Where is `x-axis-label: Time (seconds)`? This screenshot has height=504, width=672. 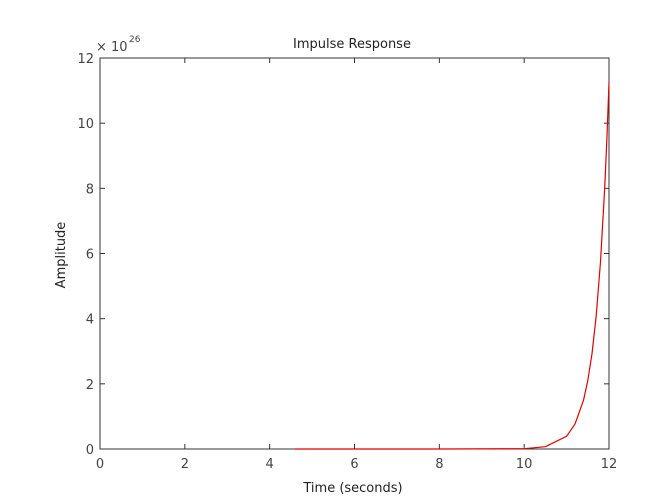 x-axis-label: Time (seconds) is located at coordinates (352, 488).